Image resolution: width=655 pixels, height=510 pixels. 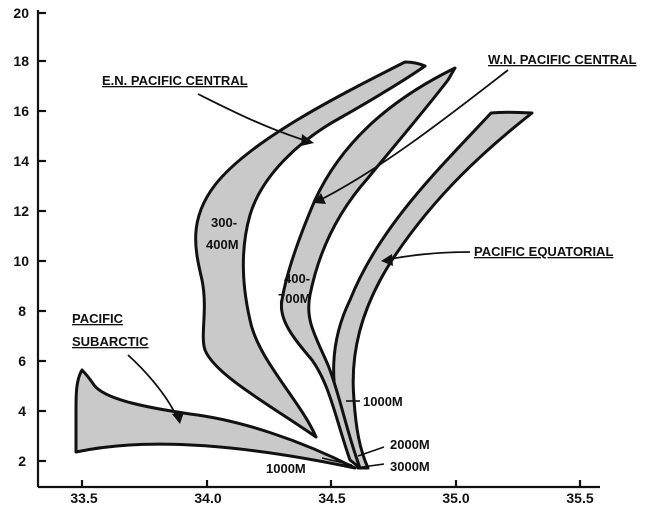 I want to click on label-wn-pacific-central: W.N. PACIFIC CENTRAL, so click(x=562, y=59).